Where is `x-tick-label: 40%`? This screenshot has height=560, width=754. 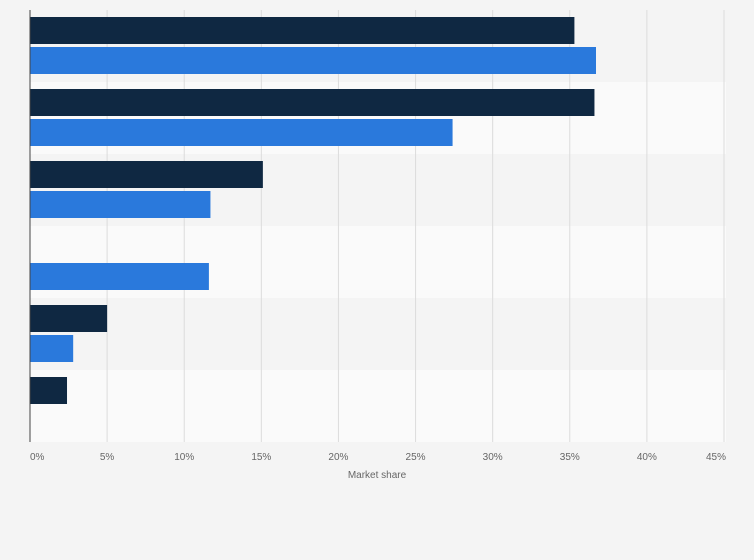 x-tick-label: 40% is located at coordinates (647, 457).